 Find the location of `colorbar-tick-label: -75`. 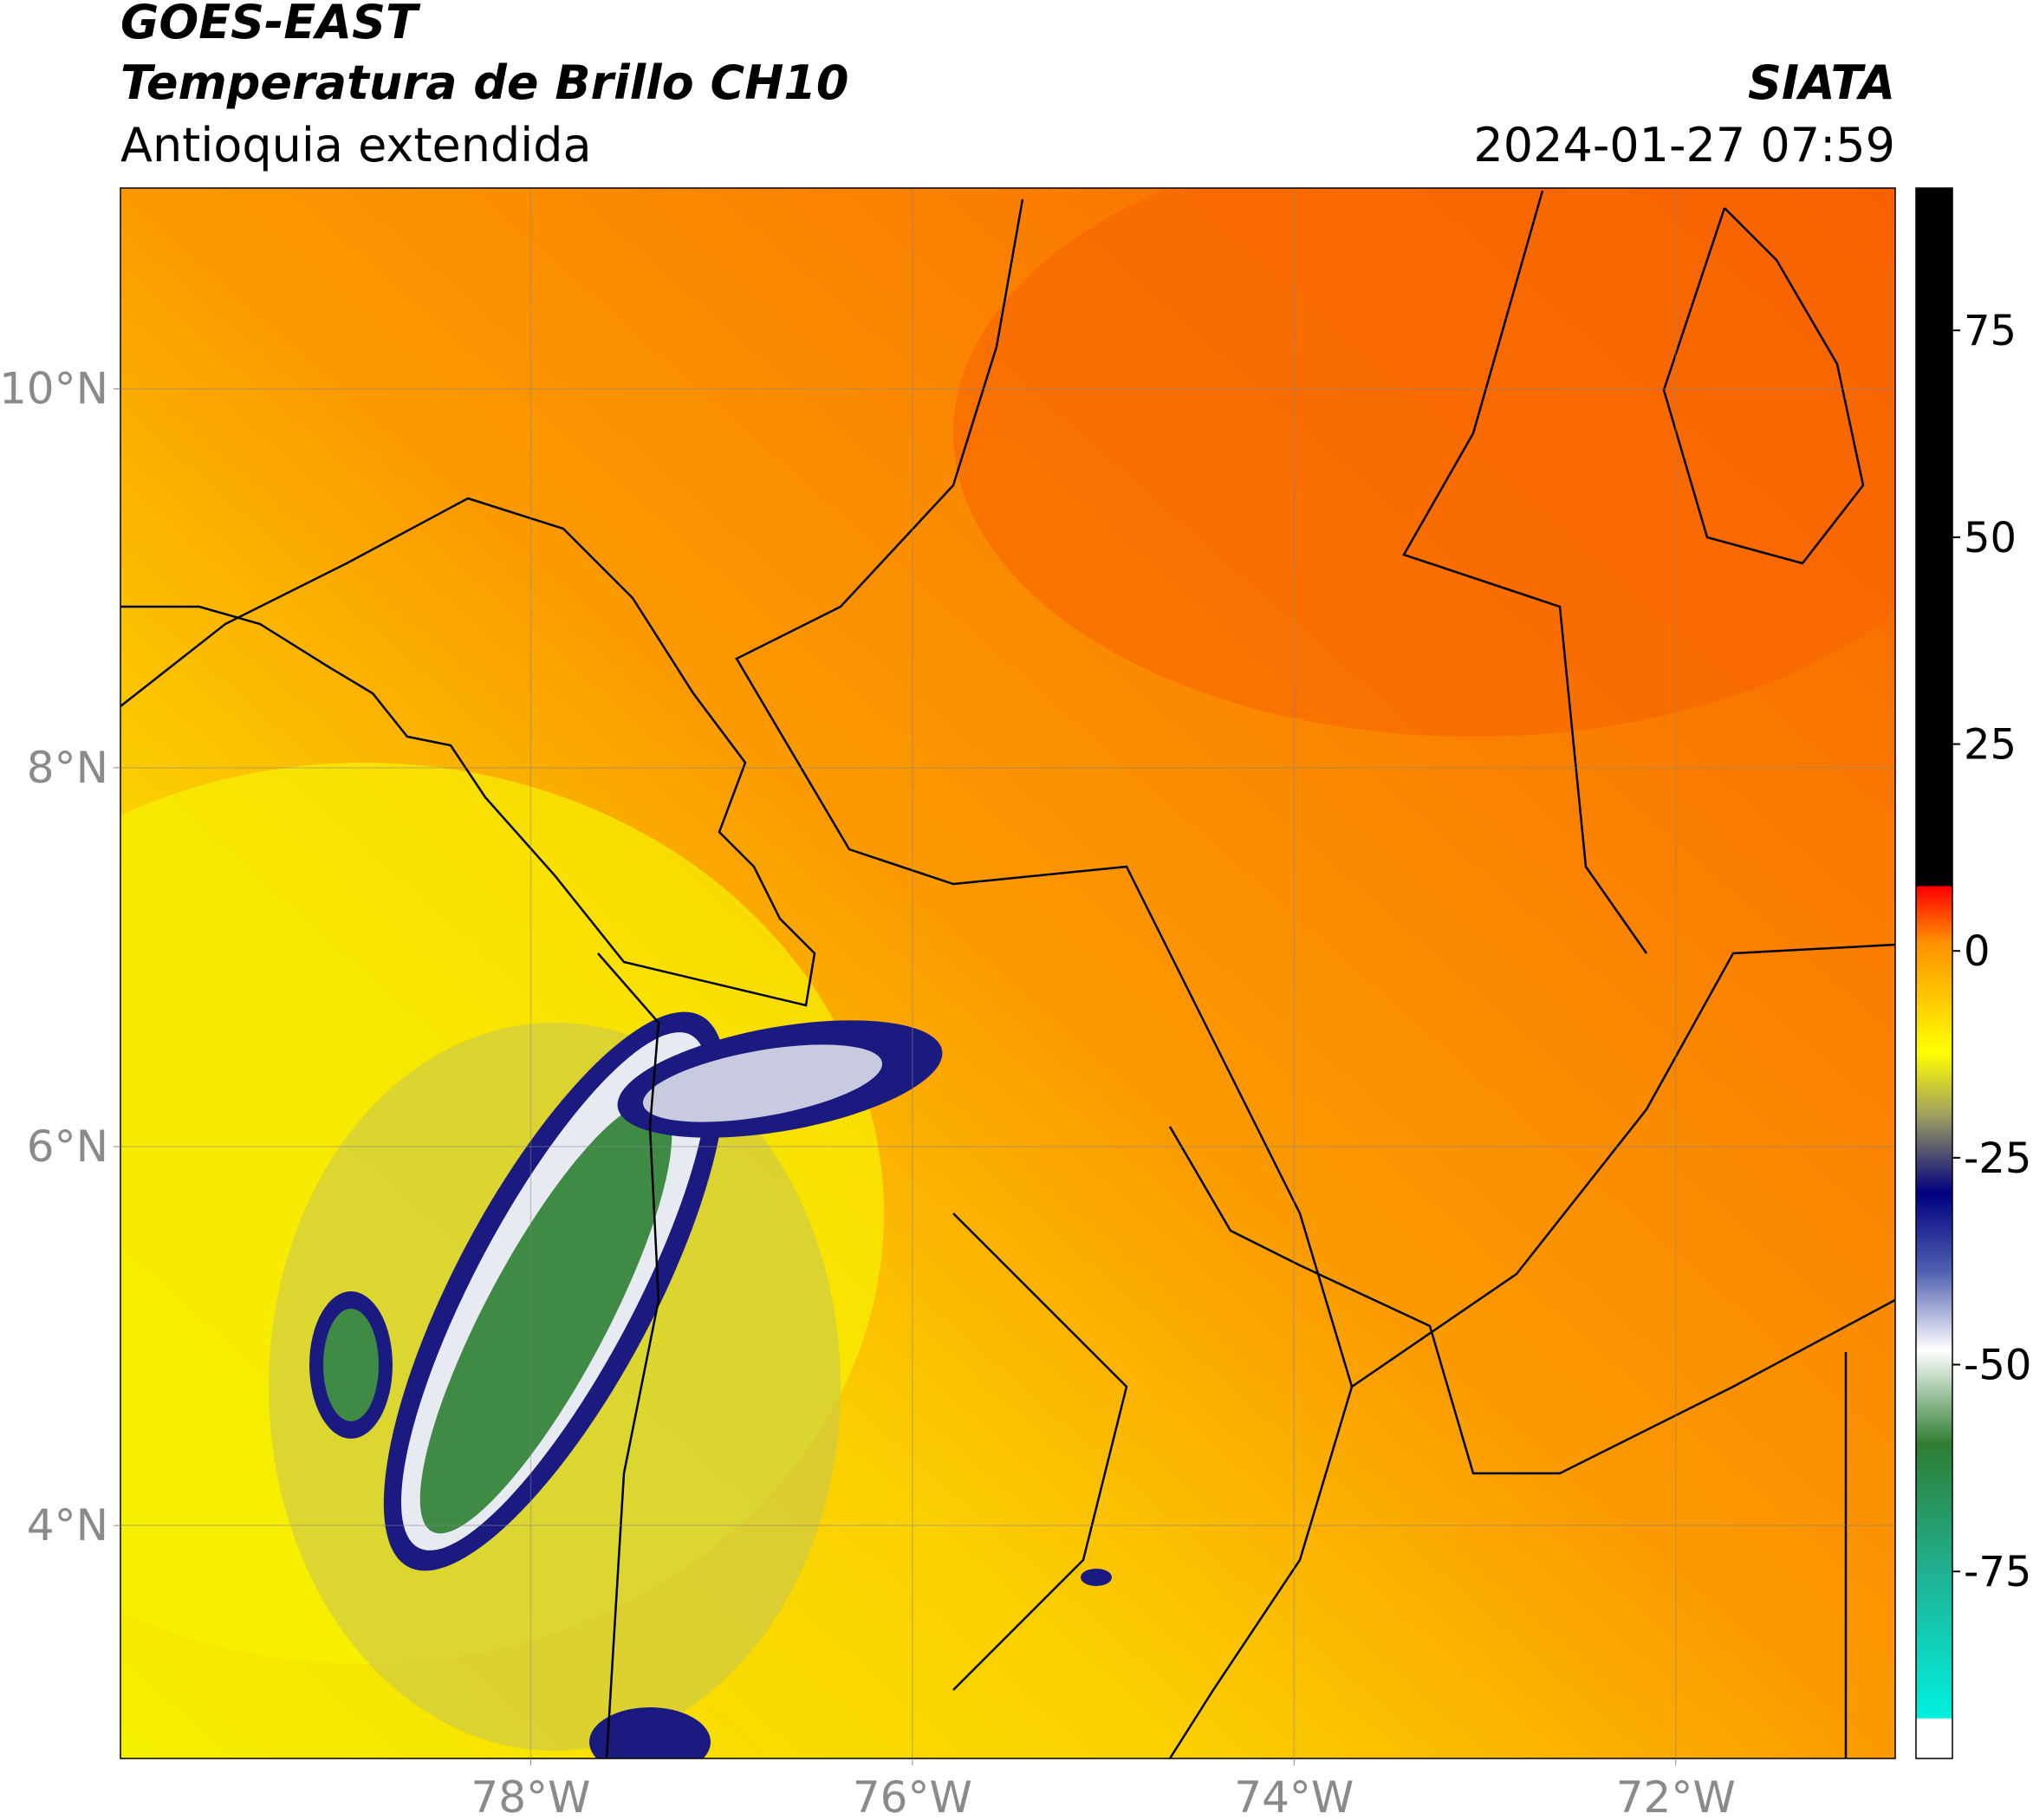

colorbar-tick-label: -75 is located at coordinates (1997, 1572).